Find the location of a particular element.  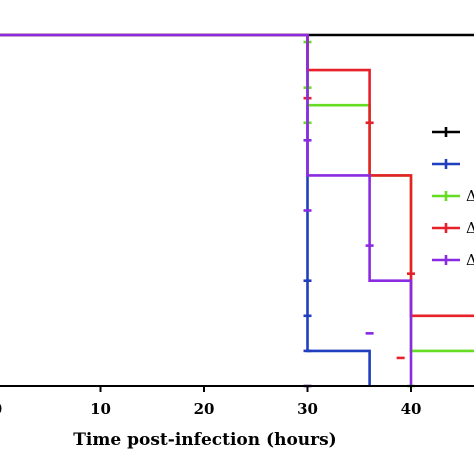

x-axis-title: Time post-infection (hours) is located at coordinates (204, 440).